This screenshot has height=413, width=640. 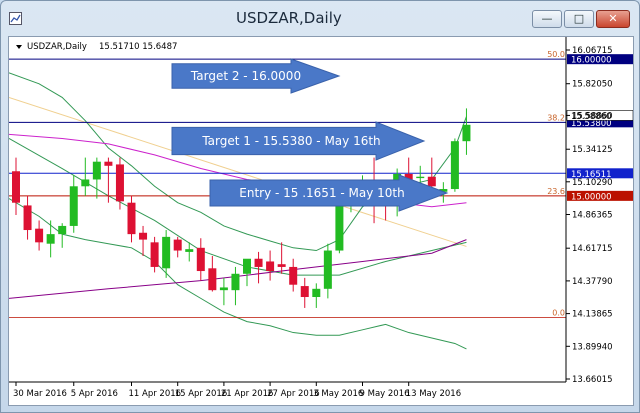 What do you see at coordinates (293, 394) in the screenshot?
I see `time-tick-label: 27 Apr 2016` at bounding box center [293, 394].